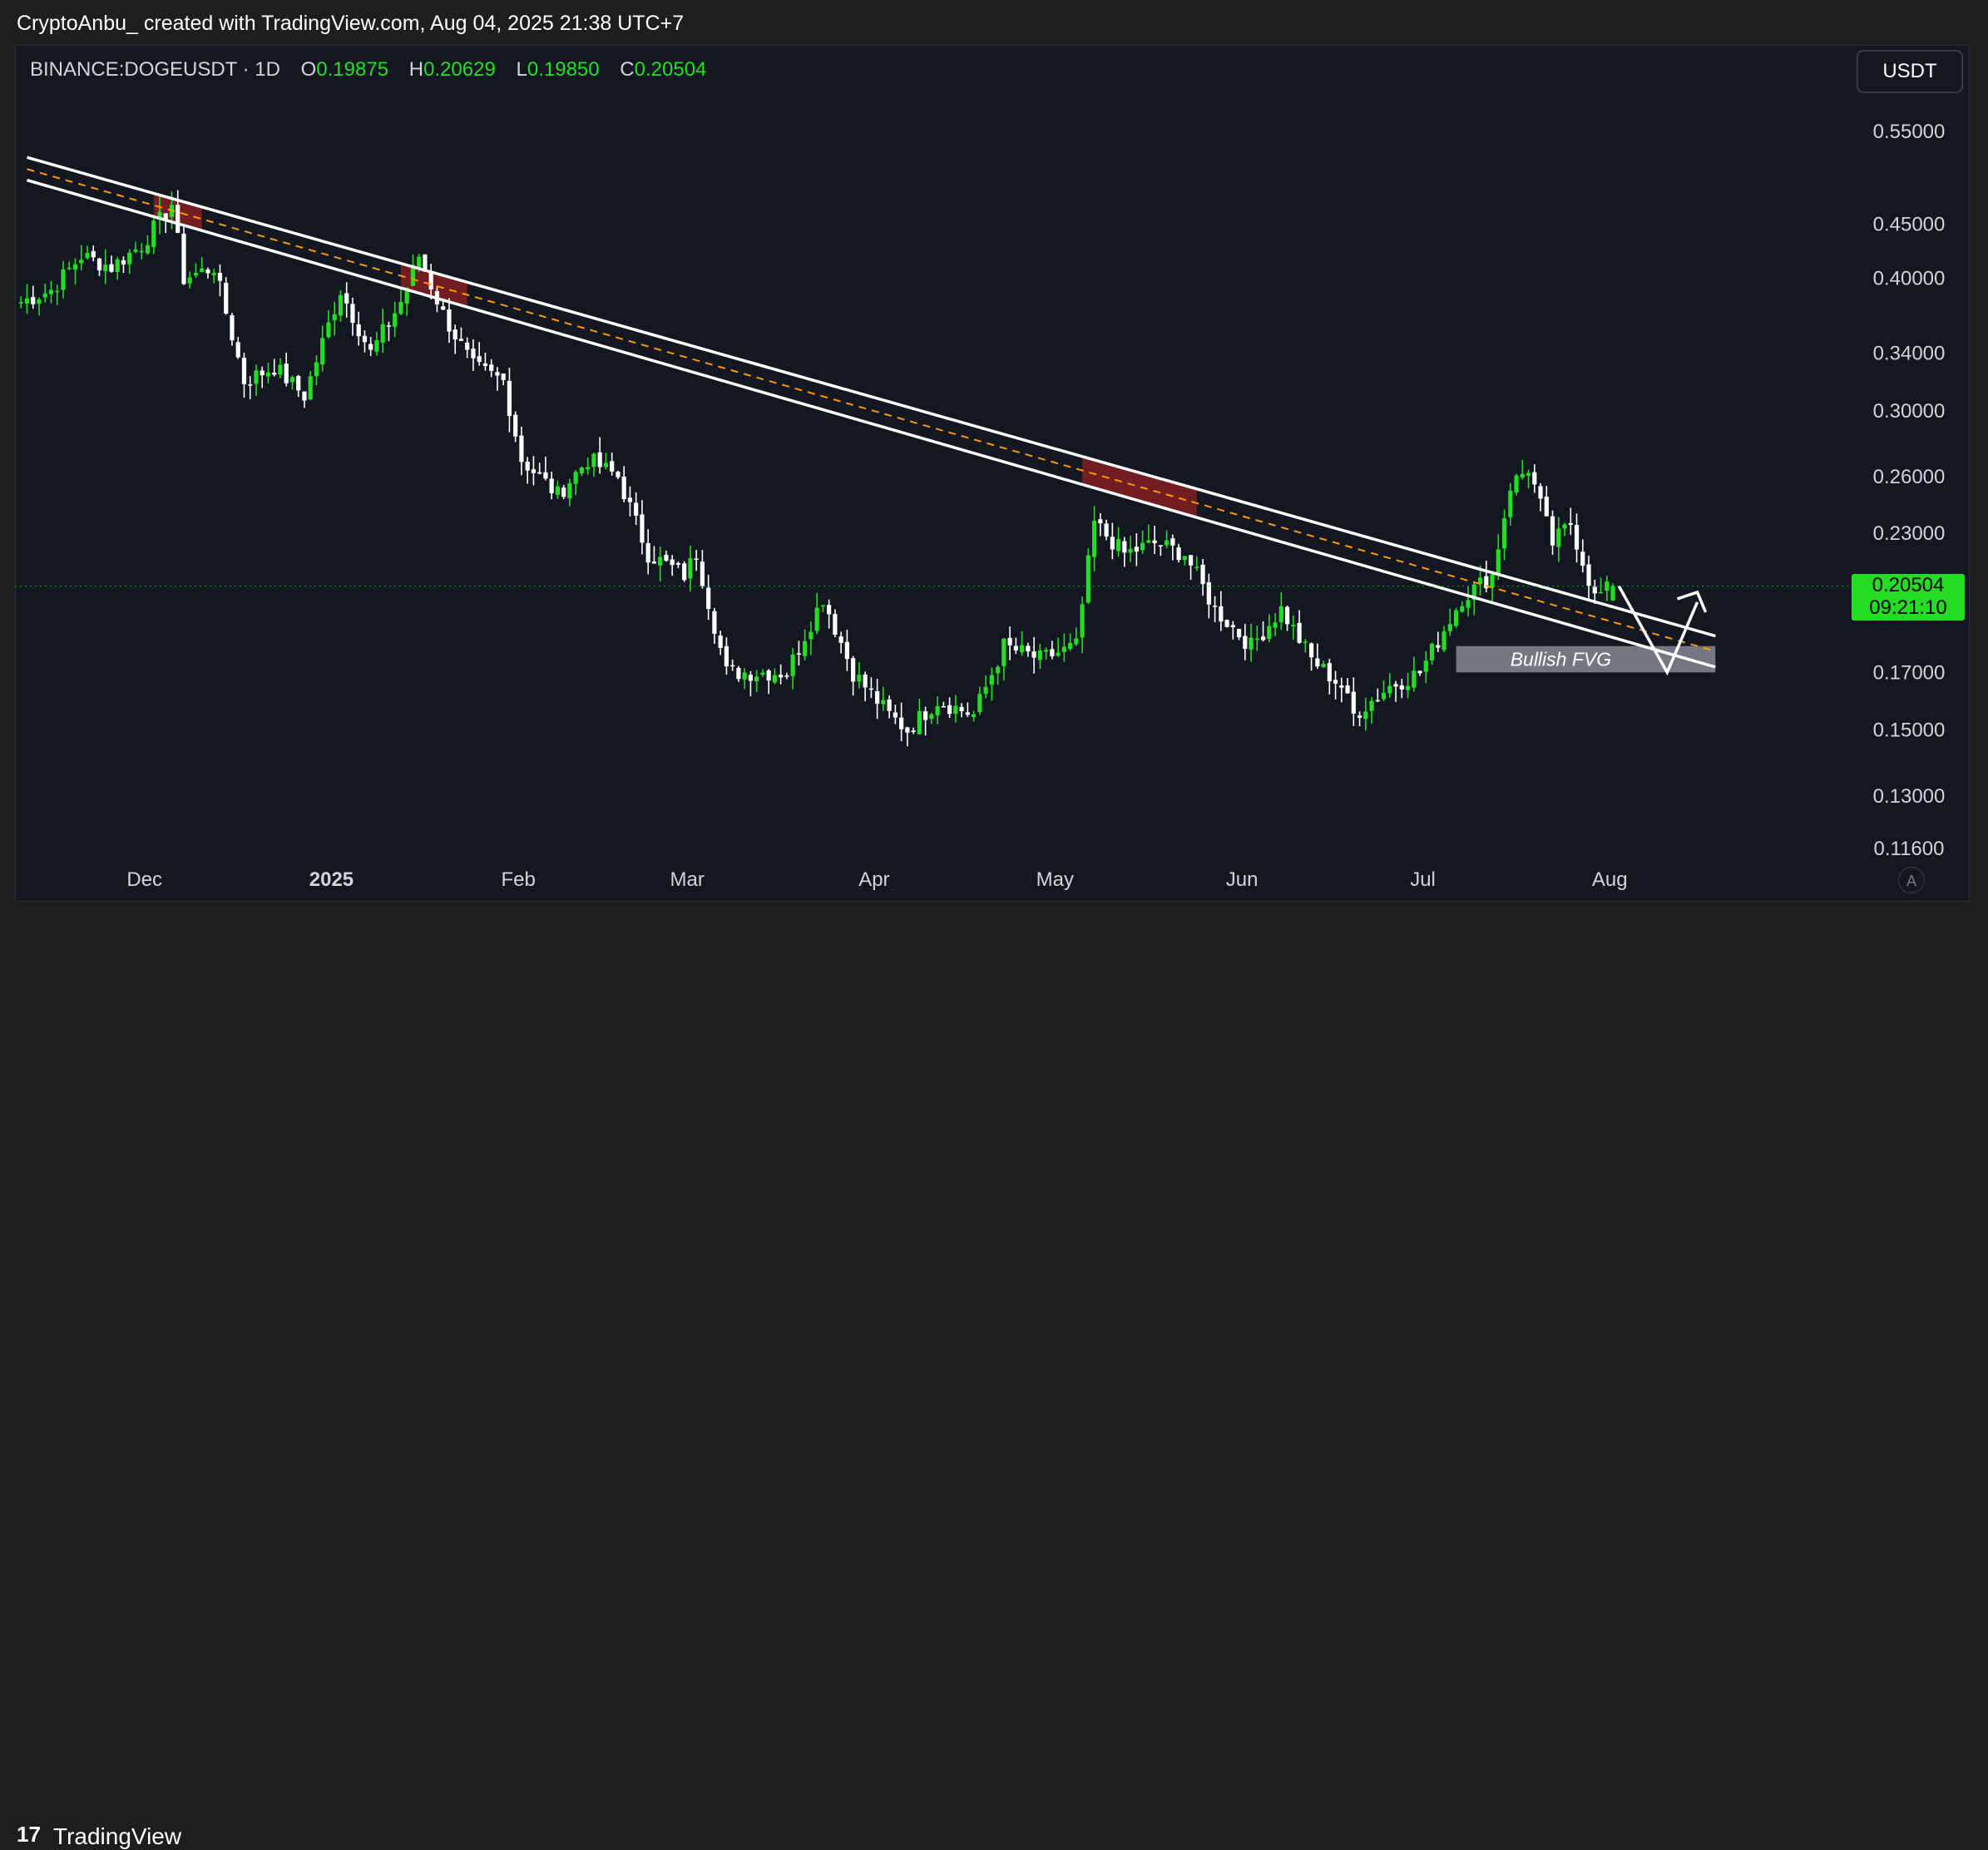 The width and height of the screenshot is (1988, 1850). I want to click on y-tick-label: 0.23000, so click(1909, 533).